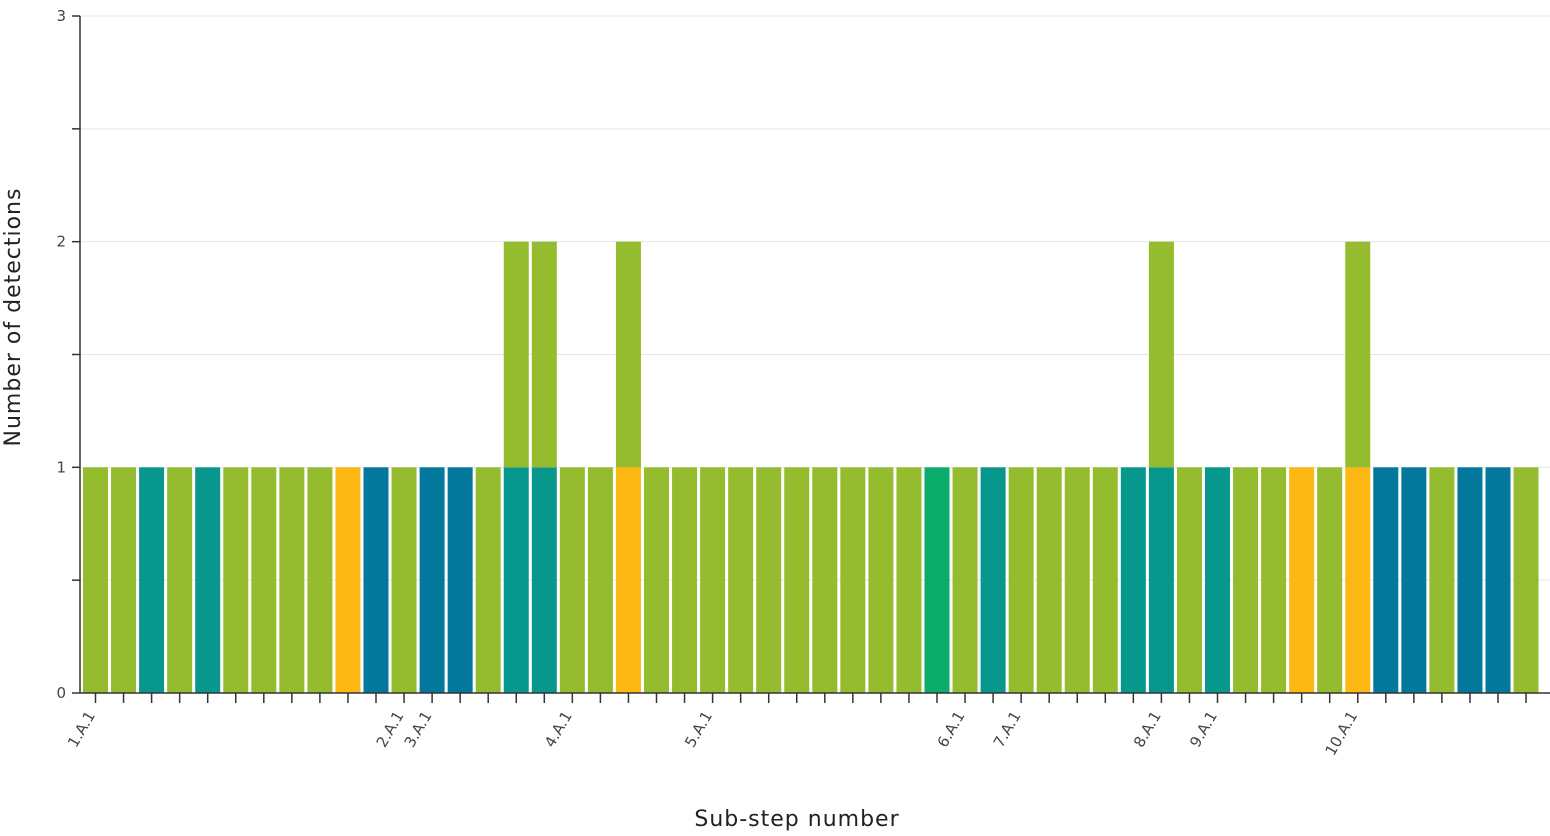 This screenshot has width=1550, height=836. Describe the element at coordinates (951, 729) in the screenshot. I see `x-tick-label: 6.A.1` at that location.